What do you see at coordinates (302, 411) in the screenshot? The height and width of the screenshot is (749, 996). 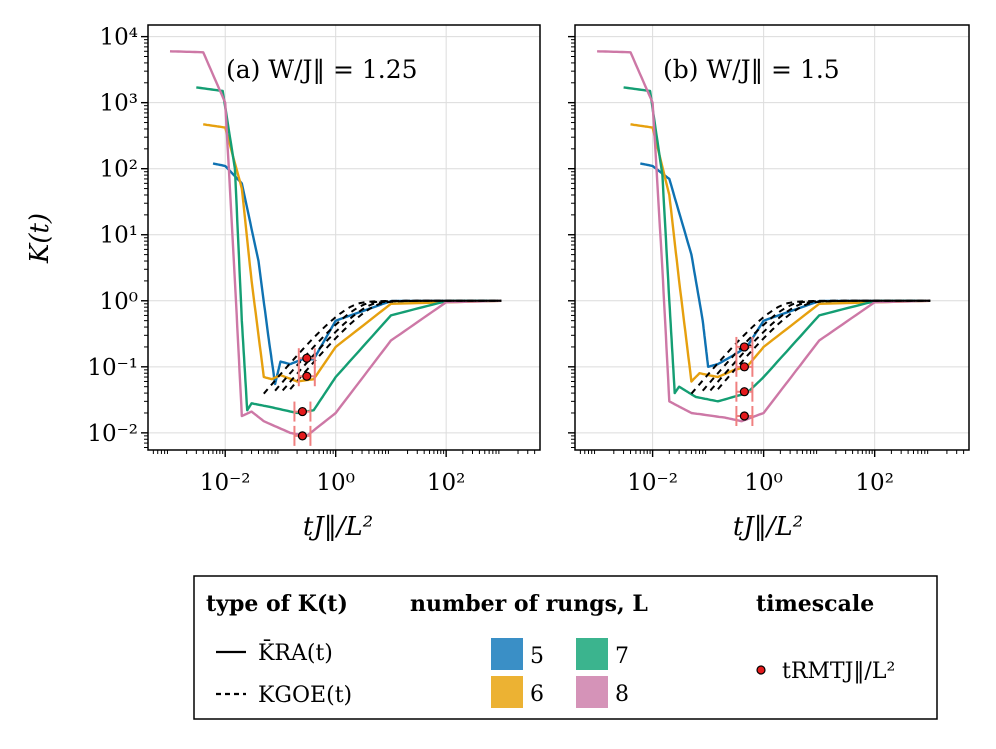 I see `trmt-marker-L7-a` at bounding box center [302, 411].